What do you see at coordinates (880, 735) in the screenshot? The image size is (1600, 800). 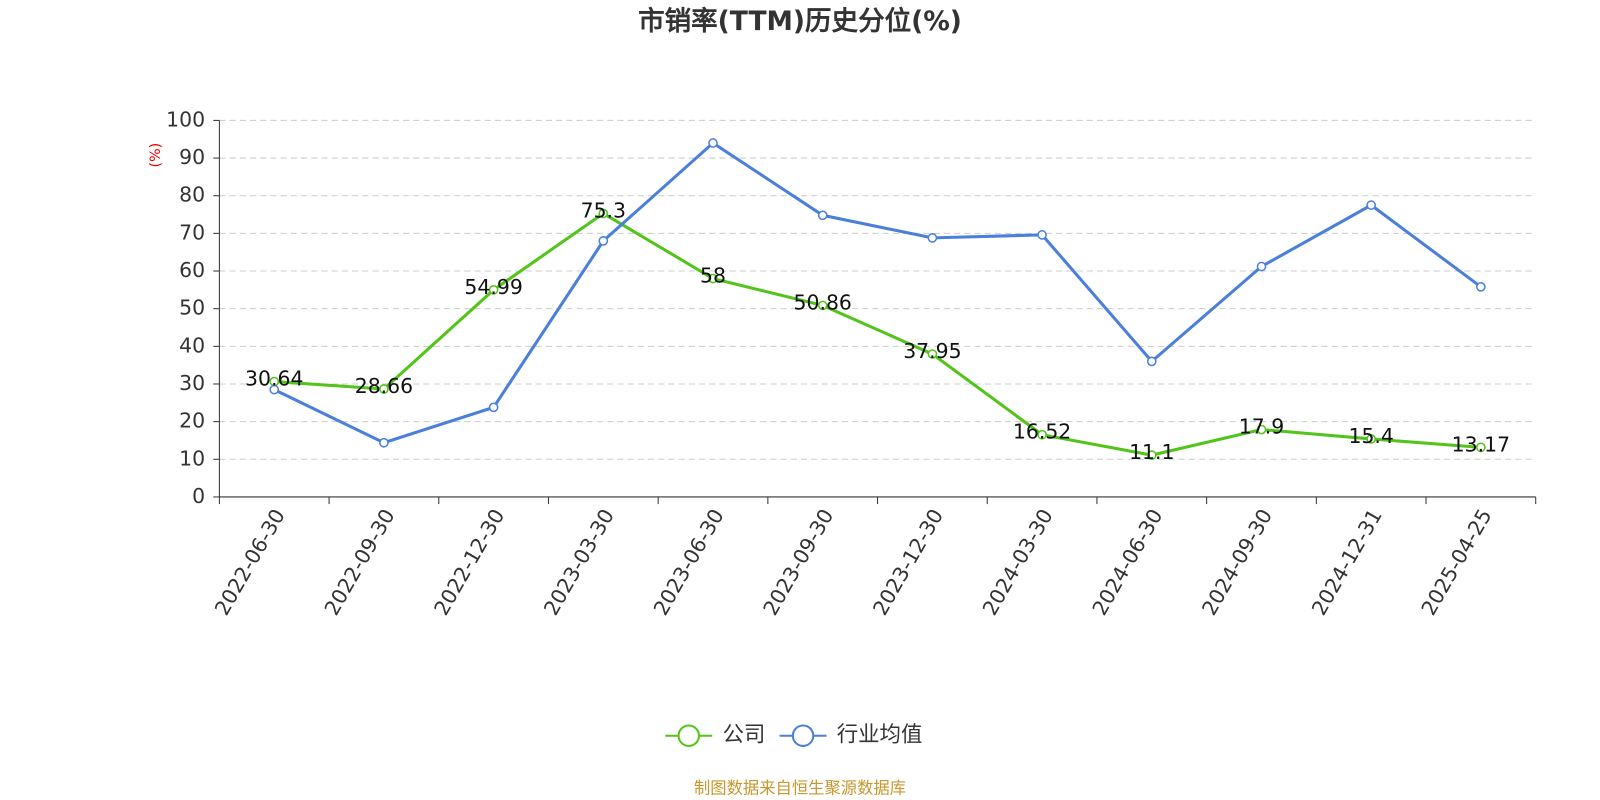 I see `legend-label: 行业均值` at bounding box center [880, 735].